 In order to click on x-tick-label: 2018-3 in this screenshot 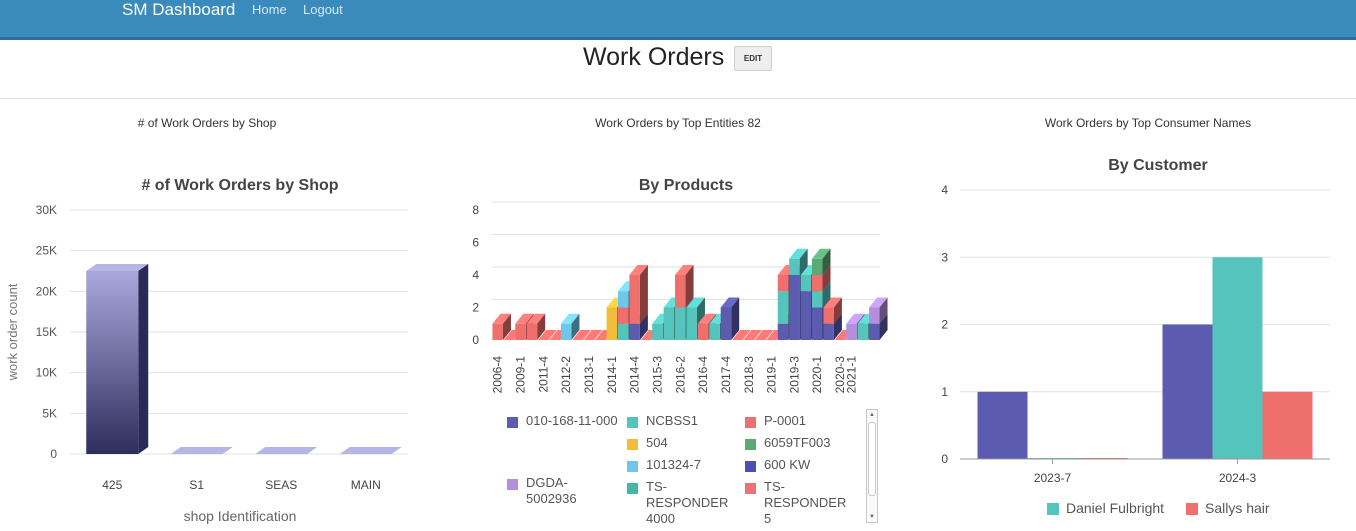, I will do `click(749, 375)`.